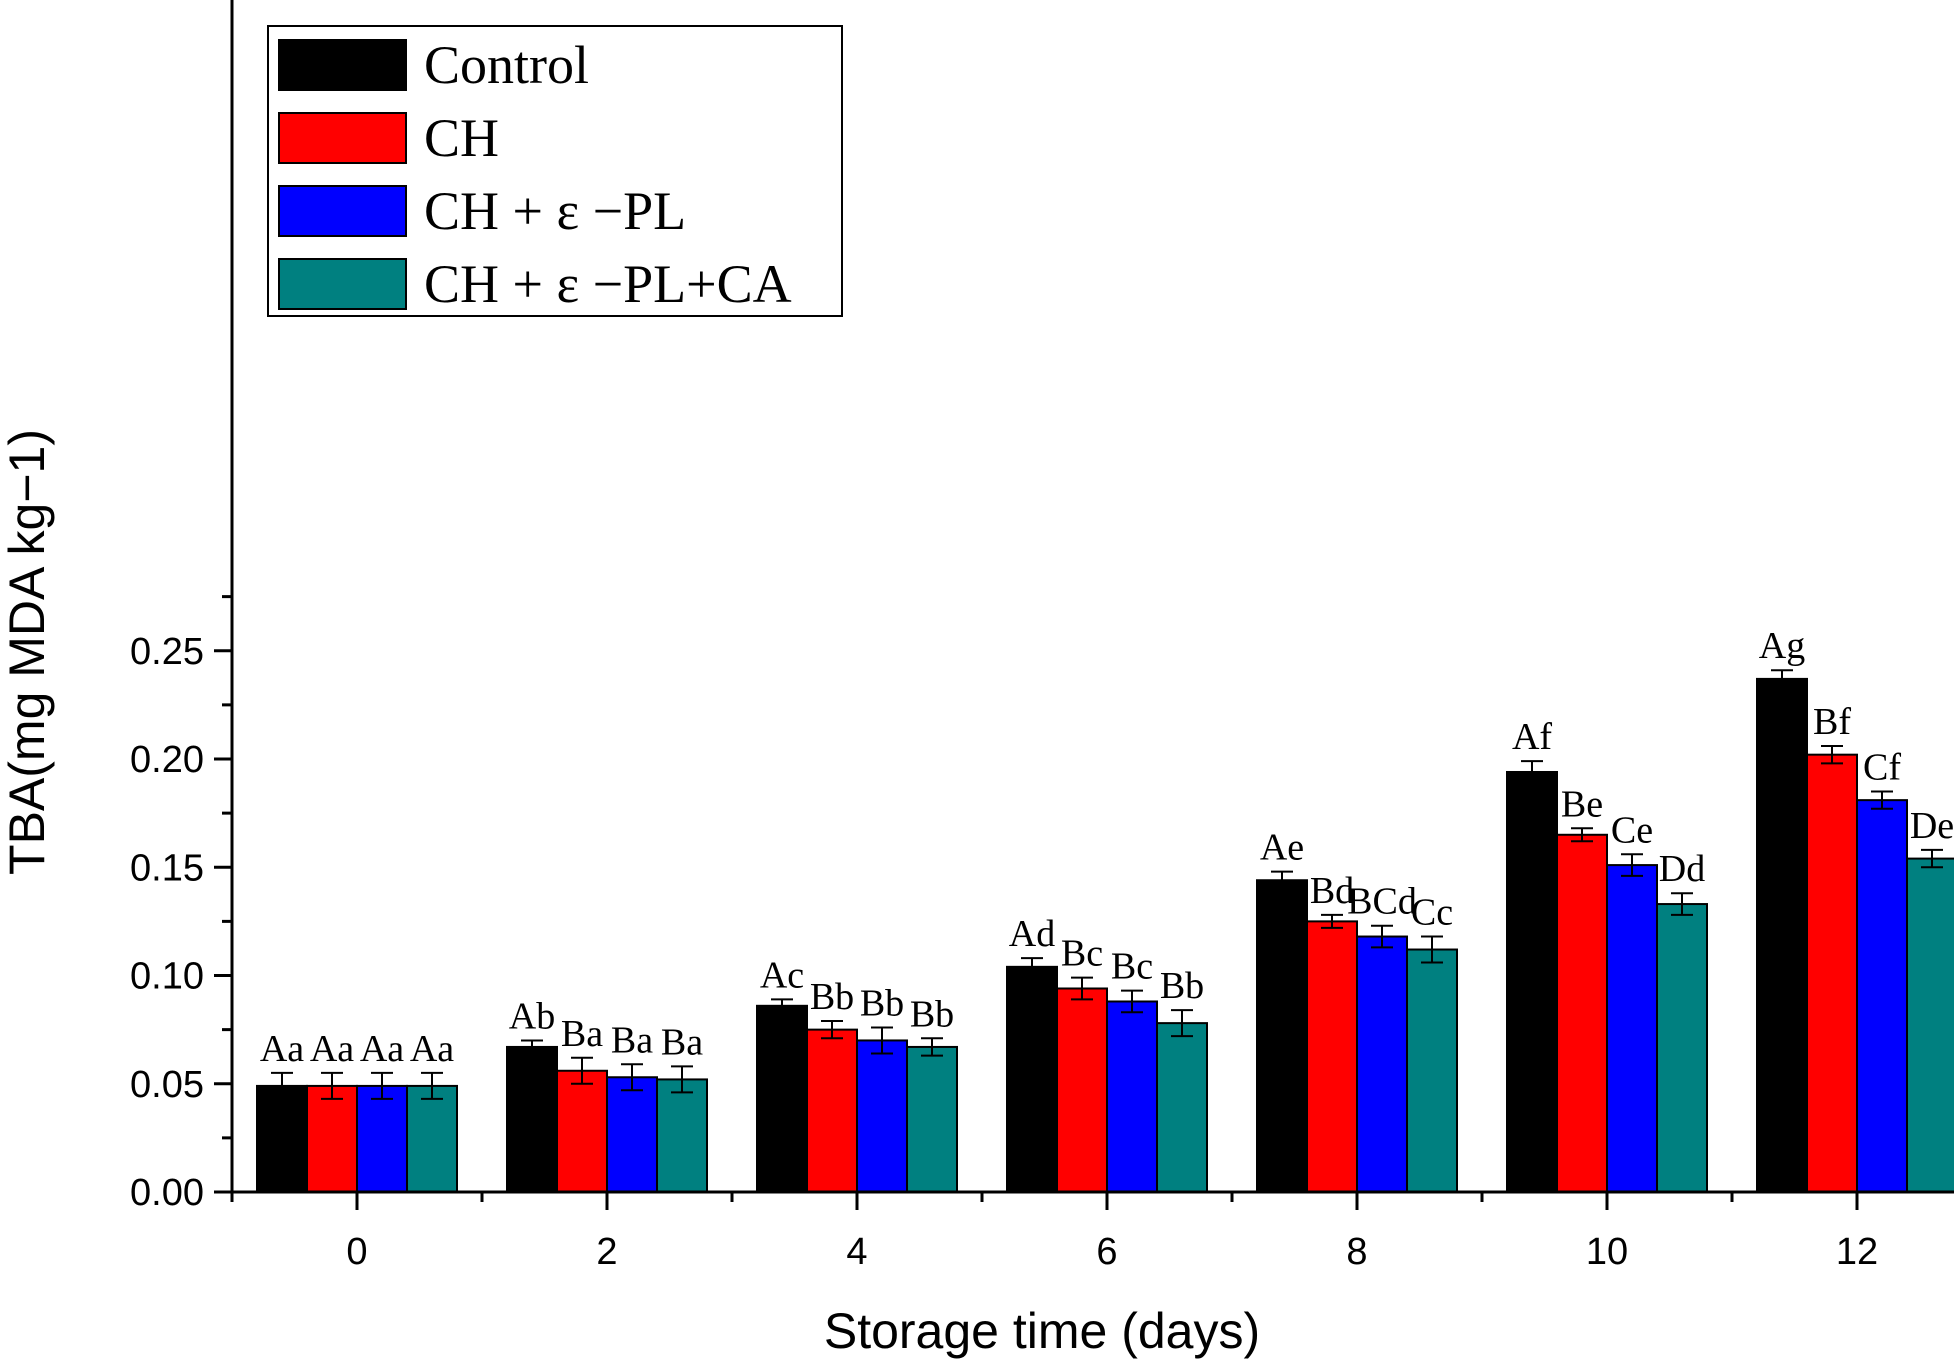 The width and height of the screenshot is (1954, 1364). What do you see at coordinates (1682, 869) in the screenshot?
I see `bar-label: Dd` at bounding box center [1682, 869].